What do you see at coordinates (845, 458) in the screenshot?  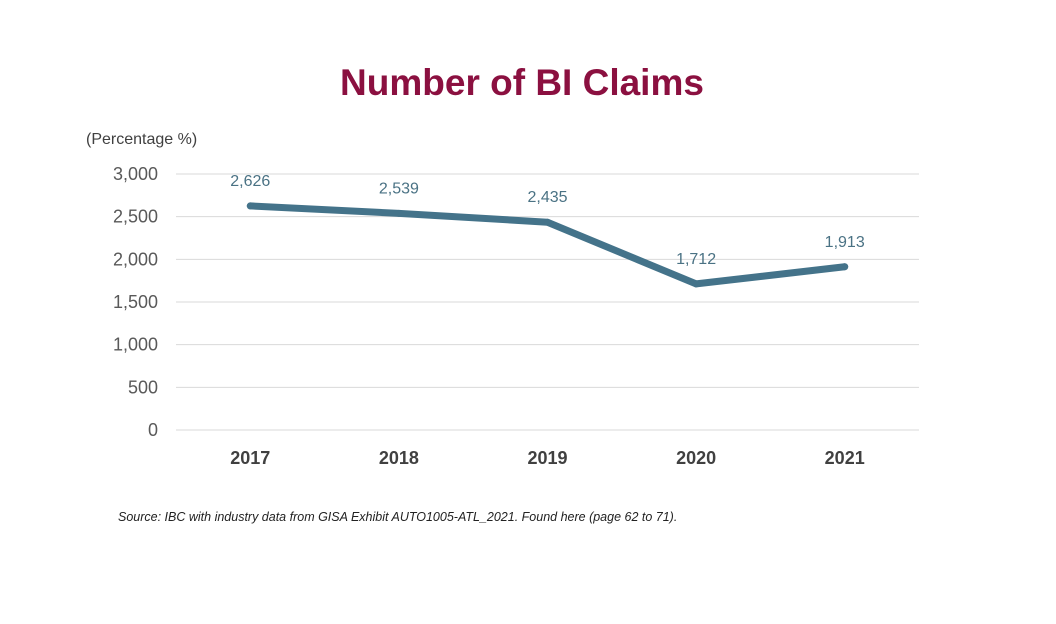 I see `x-tick-label: 2021` at bounding box center [845, 458].